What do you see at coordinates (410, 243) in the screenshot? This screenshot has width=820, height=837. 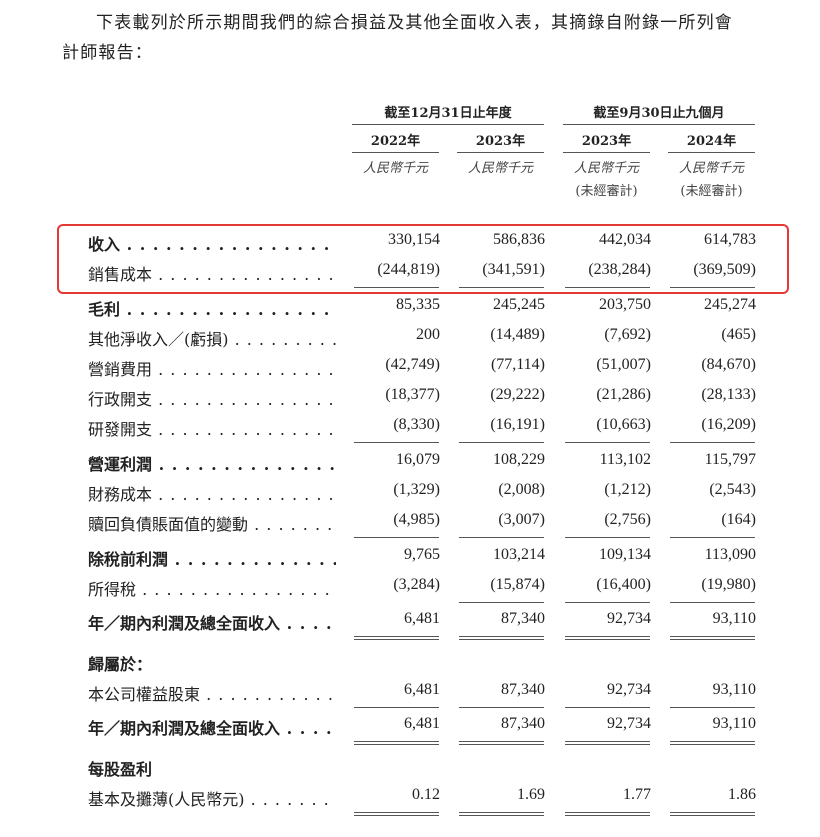 I see `table-row: 收入 330,154 586,836 442,034 614,783` at bounding box center [410, 243].